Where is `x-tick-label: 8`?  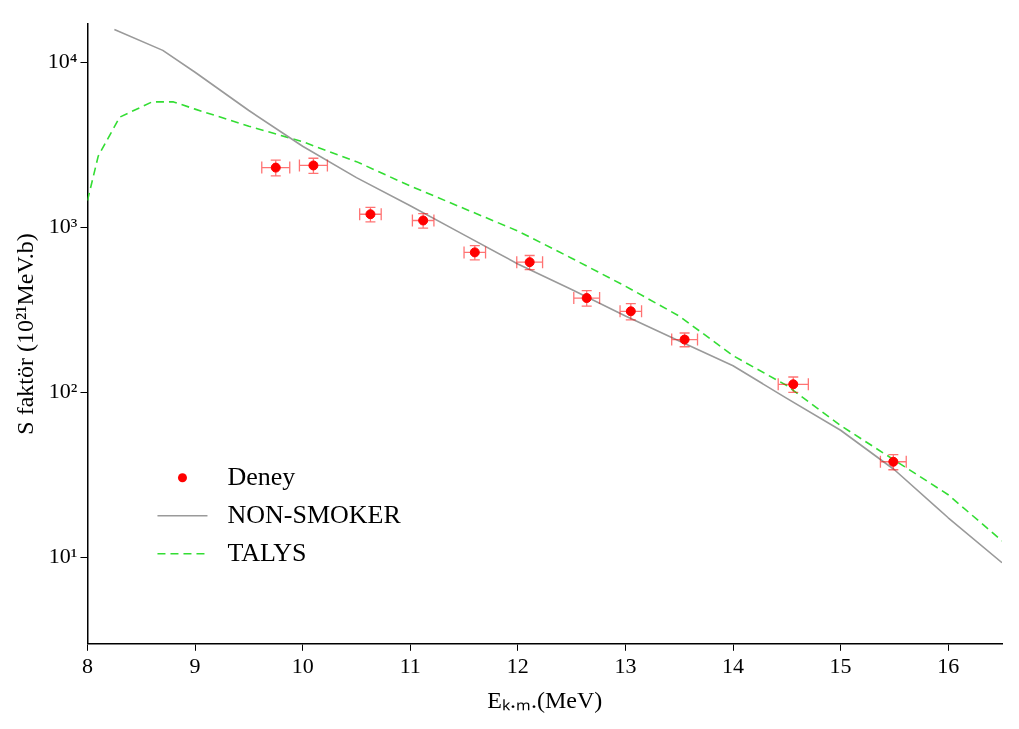
x-tick-label: 8 is located at coordinates (87, 665).